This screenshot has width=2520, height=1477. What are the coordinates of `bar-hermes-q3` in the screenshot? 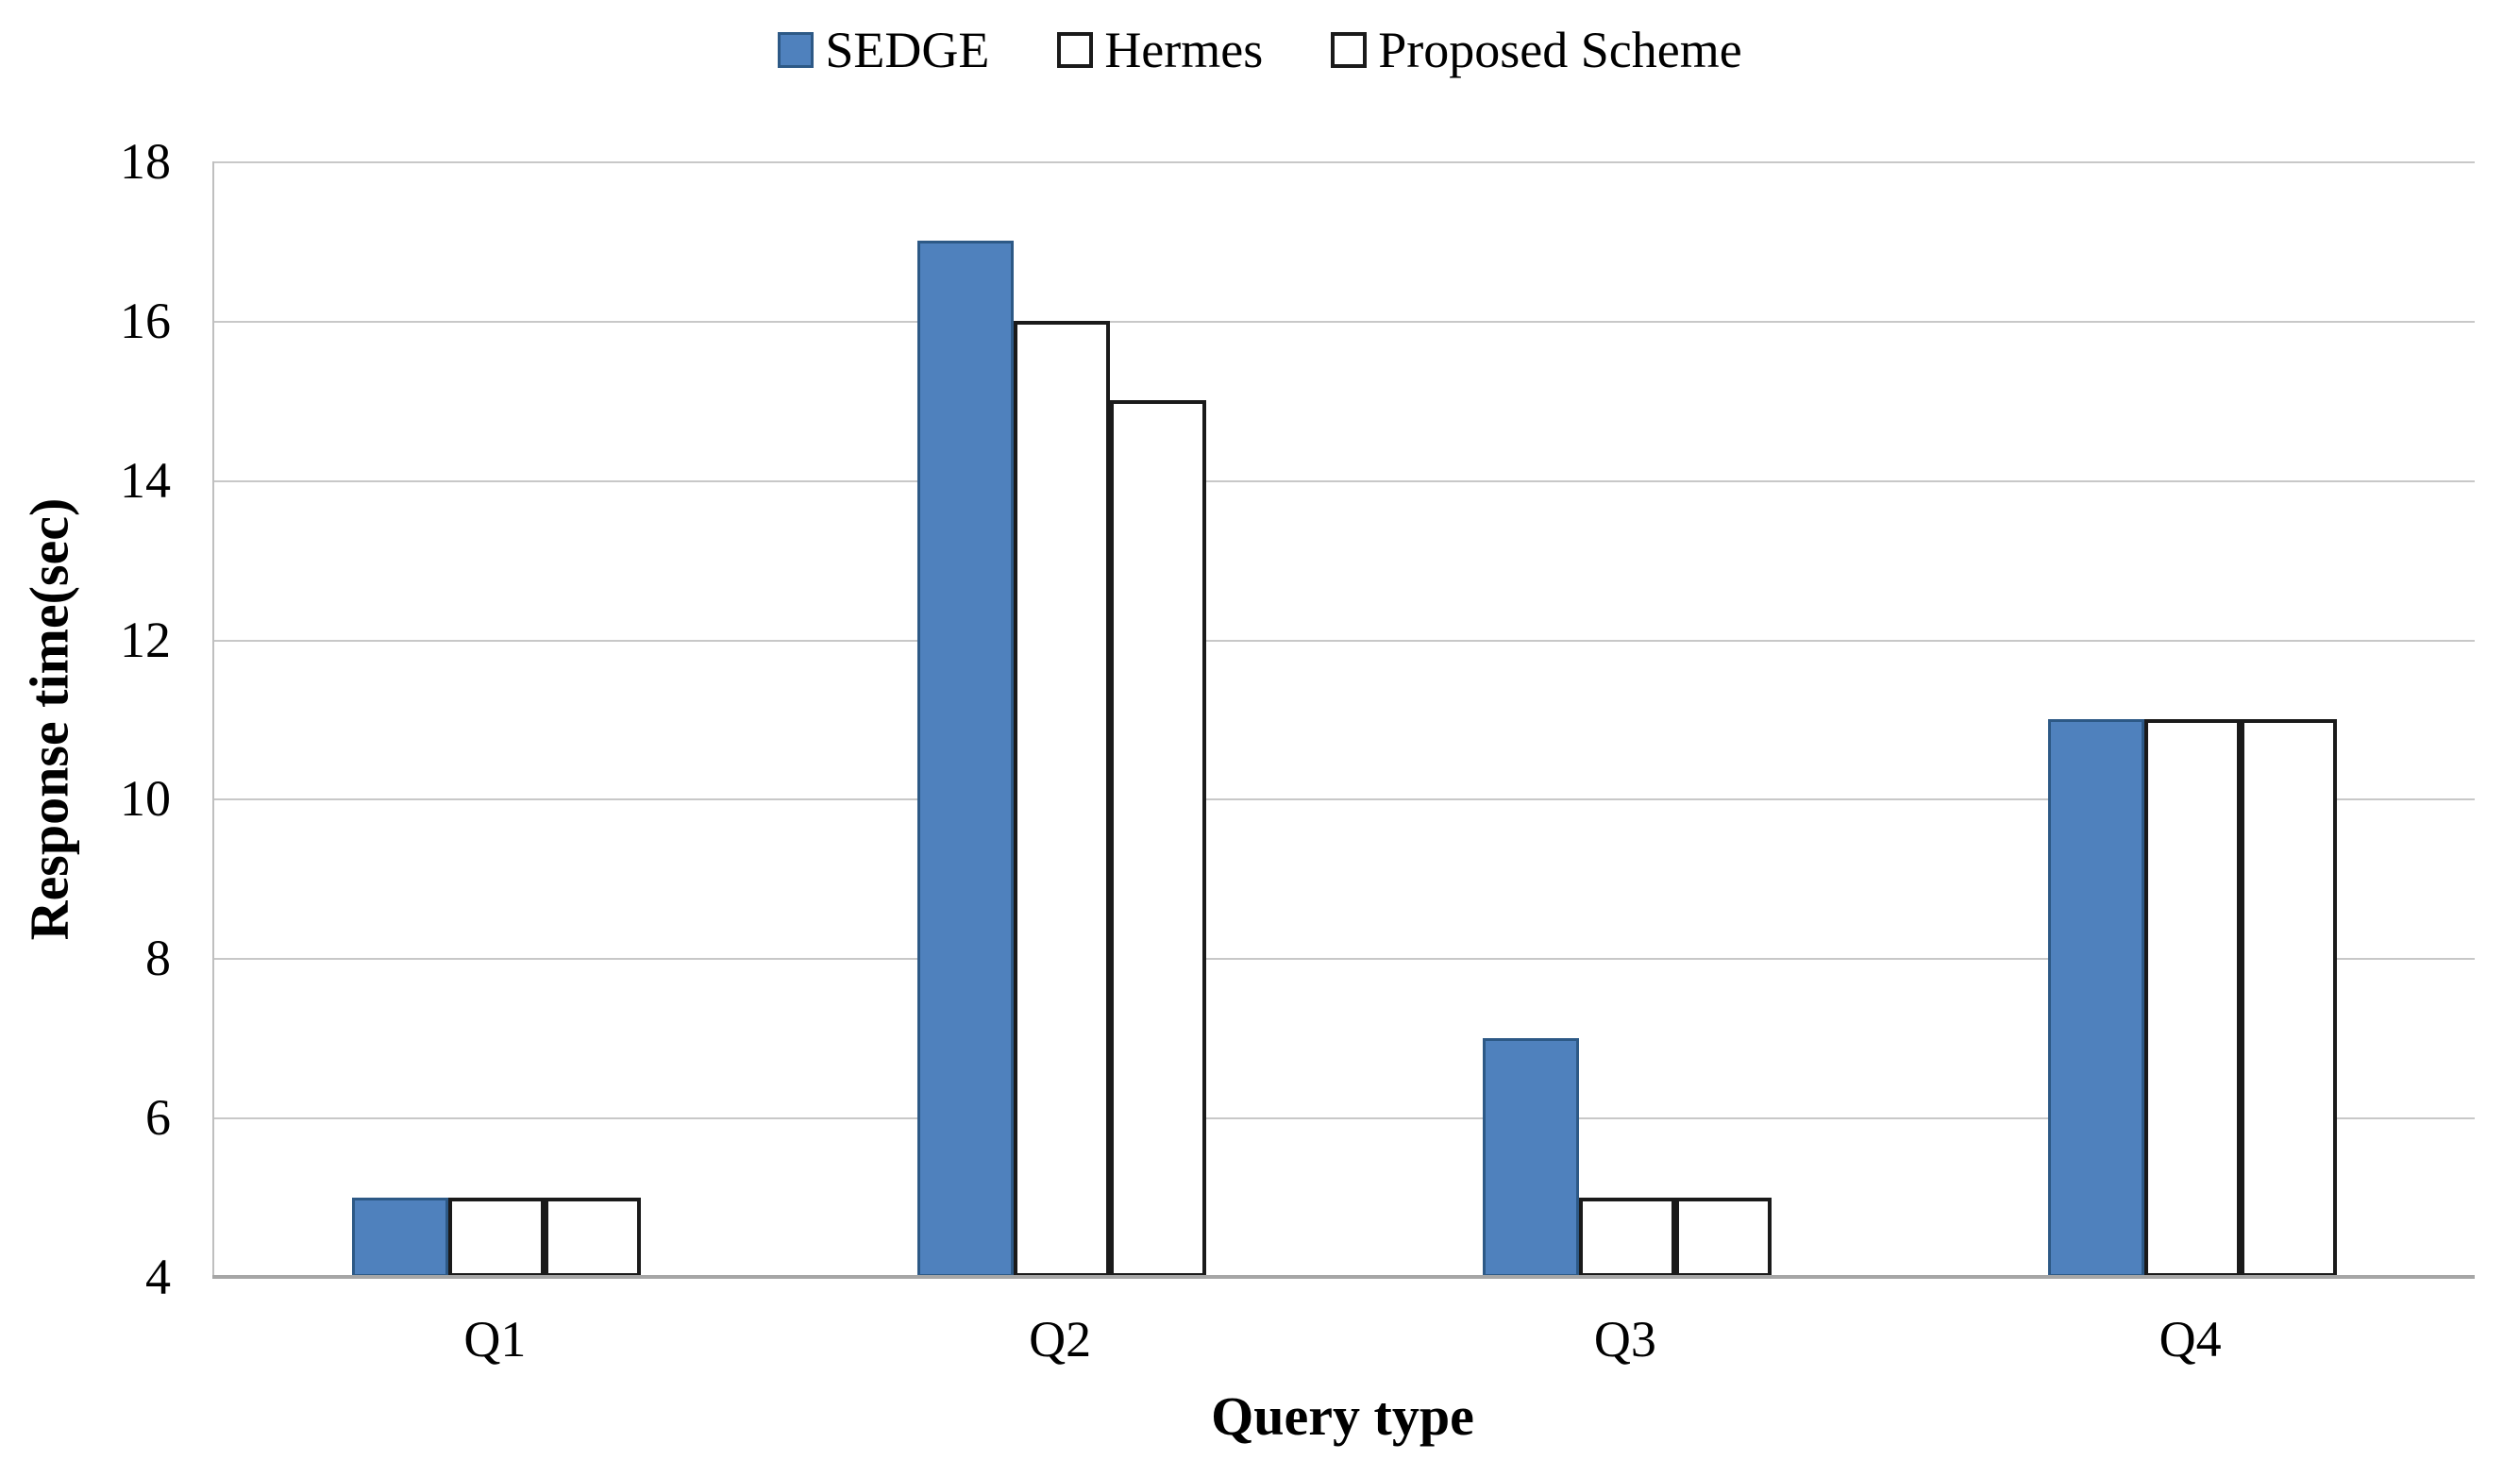 It's located at (1626, 1237).